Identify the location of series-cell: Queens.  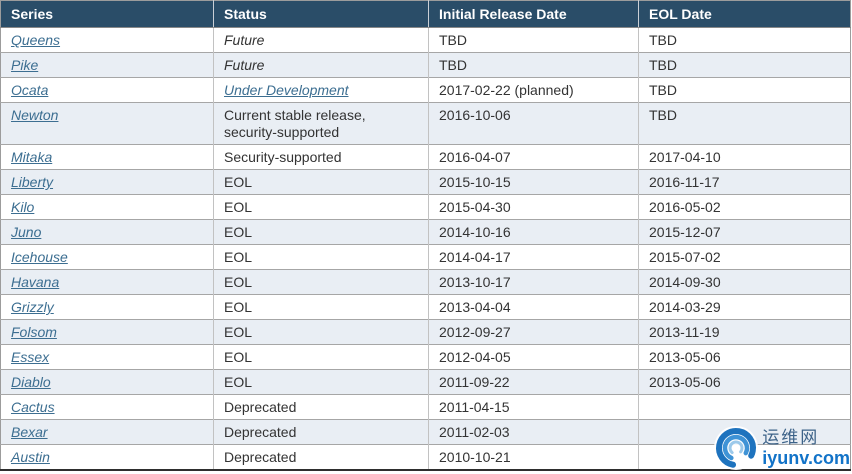
(107, 40).